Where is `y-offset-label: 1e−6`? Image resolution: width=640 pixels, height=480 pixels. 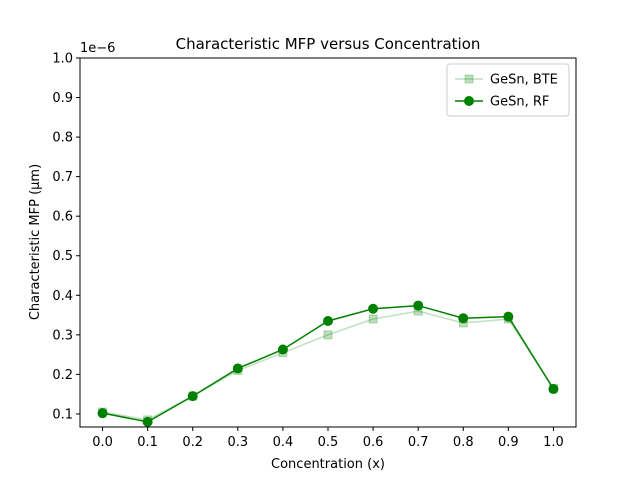 y-offset-label: 1e−6 is located at coordinates (97, 48).